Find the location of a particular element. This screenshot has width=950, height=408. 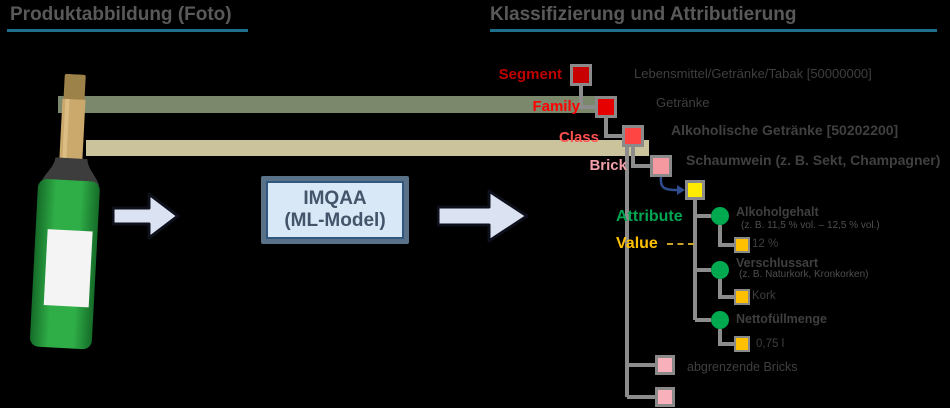

brick-value-text: Schaumwein (z. B. Sekt, Champagner) is located at coordinates (813, 160).